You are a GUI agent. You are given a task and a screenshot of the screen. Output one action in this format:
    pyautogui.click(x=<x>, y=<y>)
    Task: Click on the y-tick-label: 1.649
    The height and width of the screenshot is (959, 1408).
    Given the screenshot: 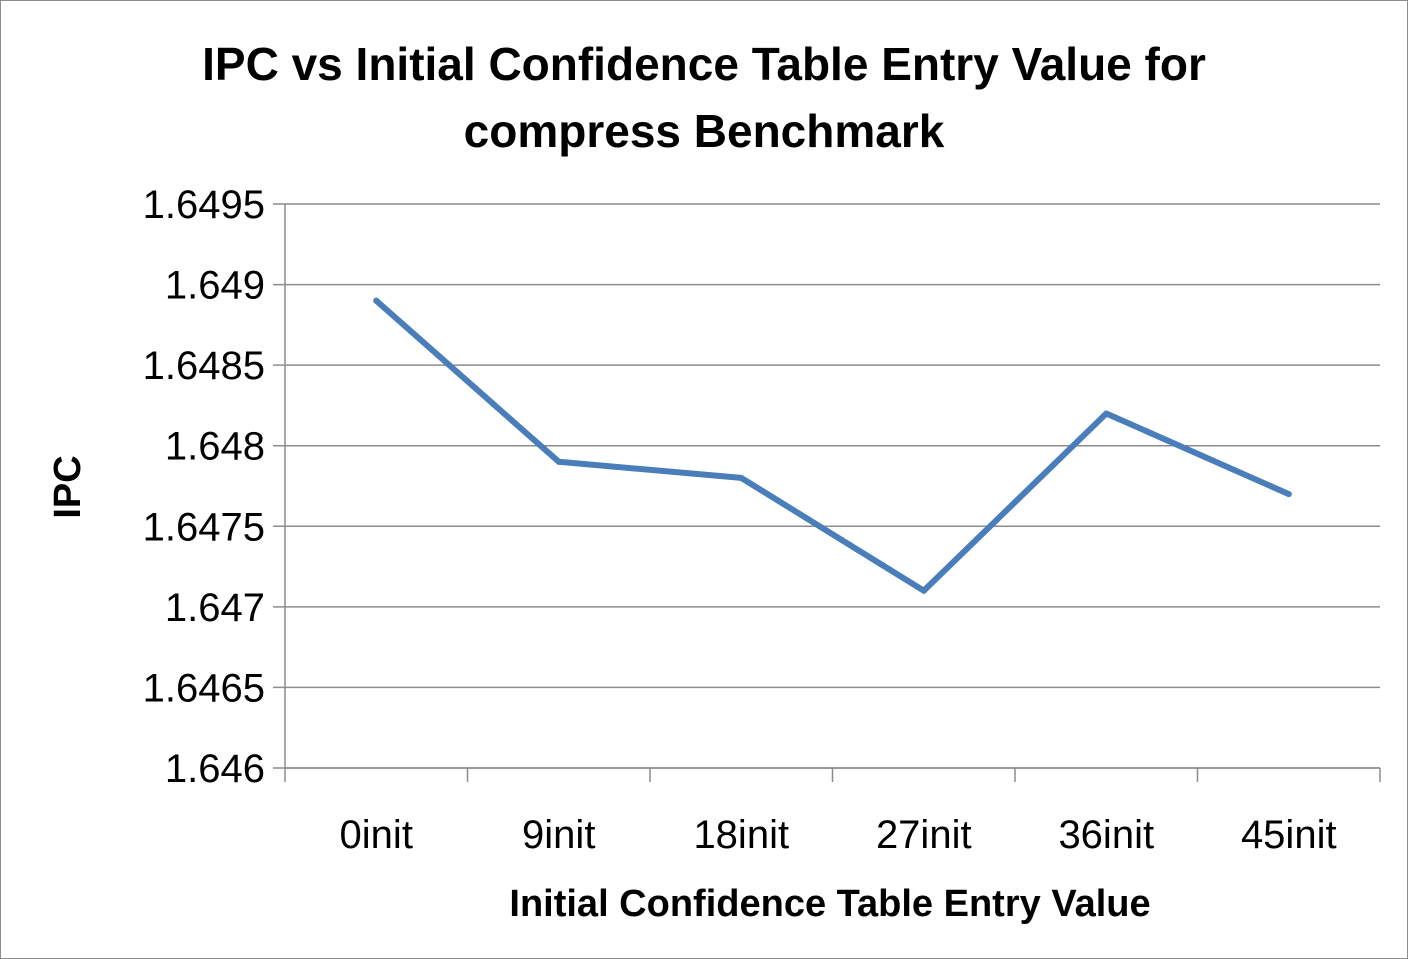 What is the action you would take?
    pyautogui.click(x=215, y=286)
    